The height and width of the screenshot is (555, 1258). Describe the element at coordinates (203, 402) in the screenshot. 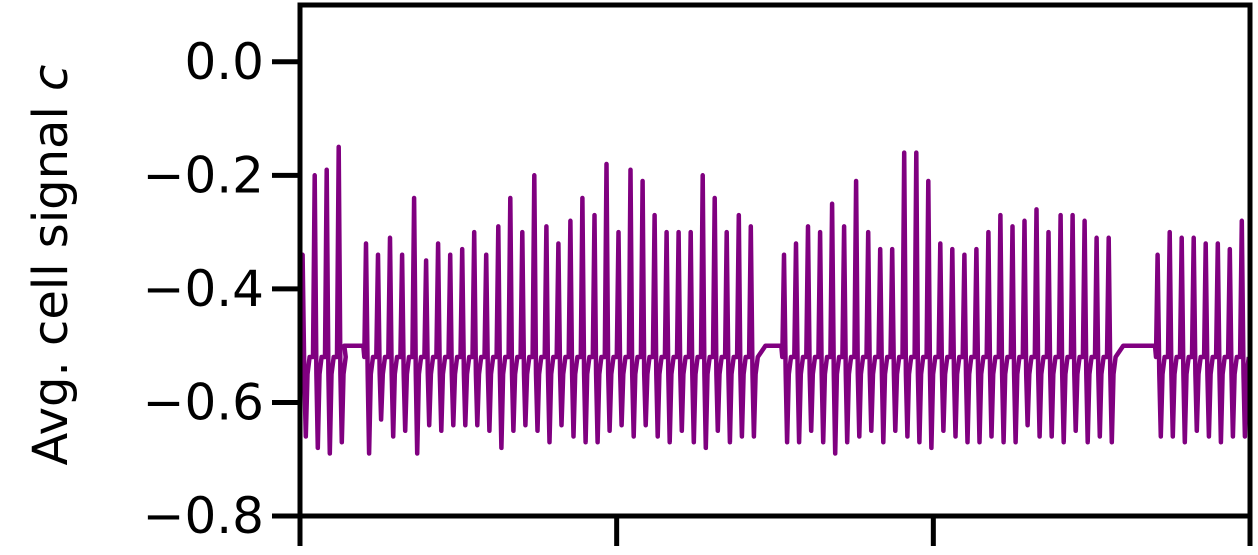

I see `y-tick-label: −0.6` at that location.